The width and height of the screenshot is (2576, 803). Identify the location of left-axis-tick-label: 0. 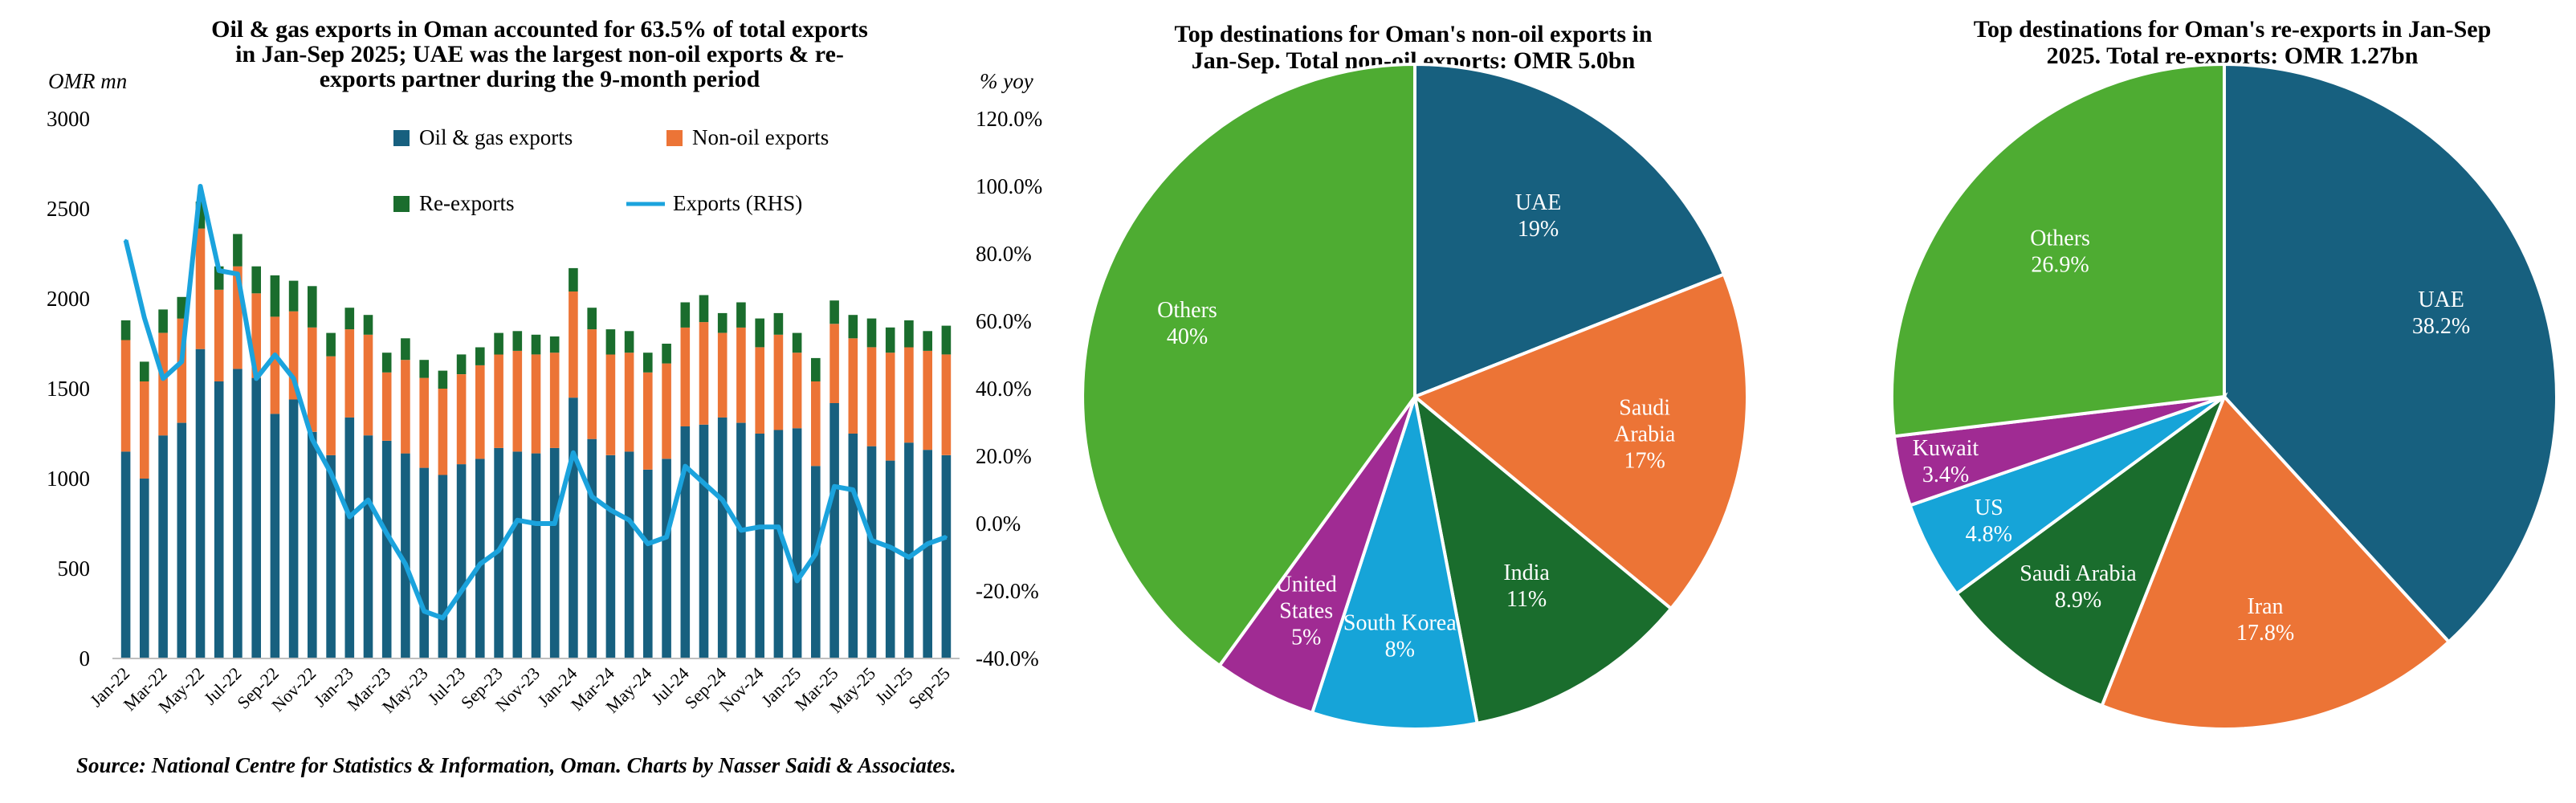
(85, 659).